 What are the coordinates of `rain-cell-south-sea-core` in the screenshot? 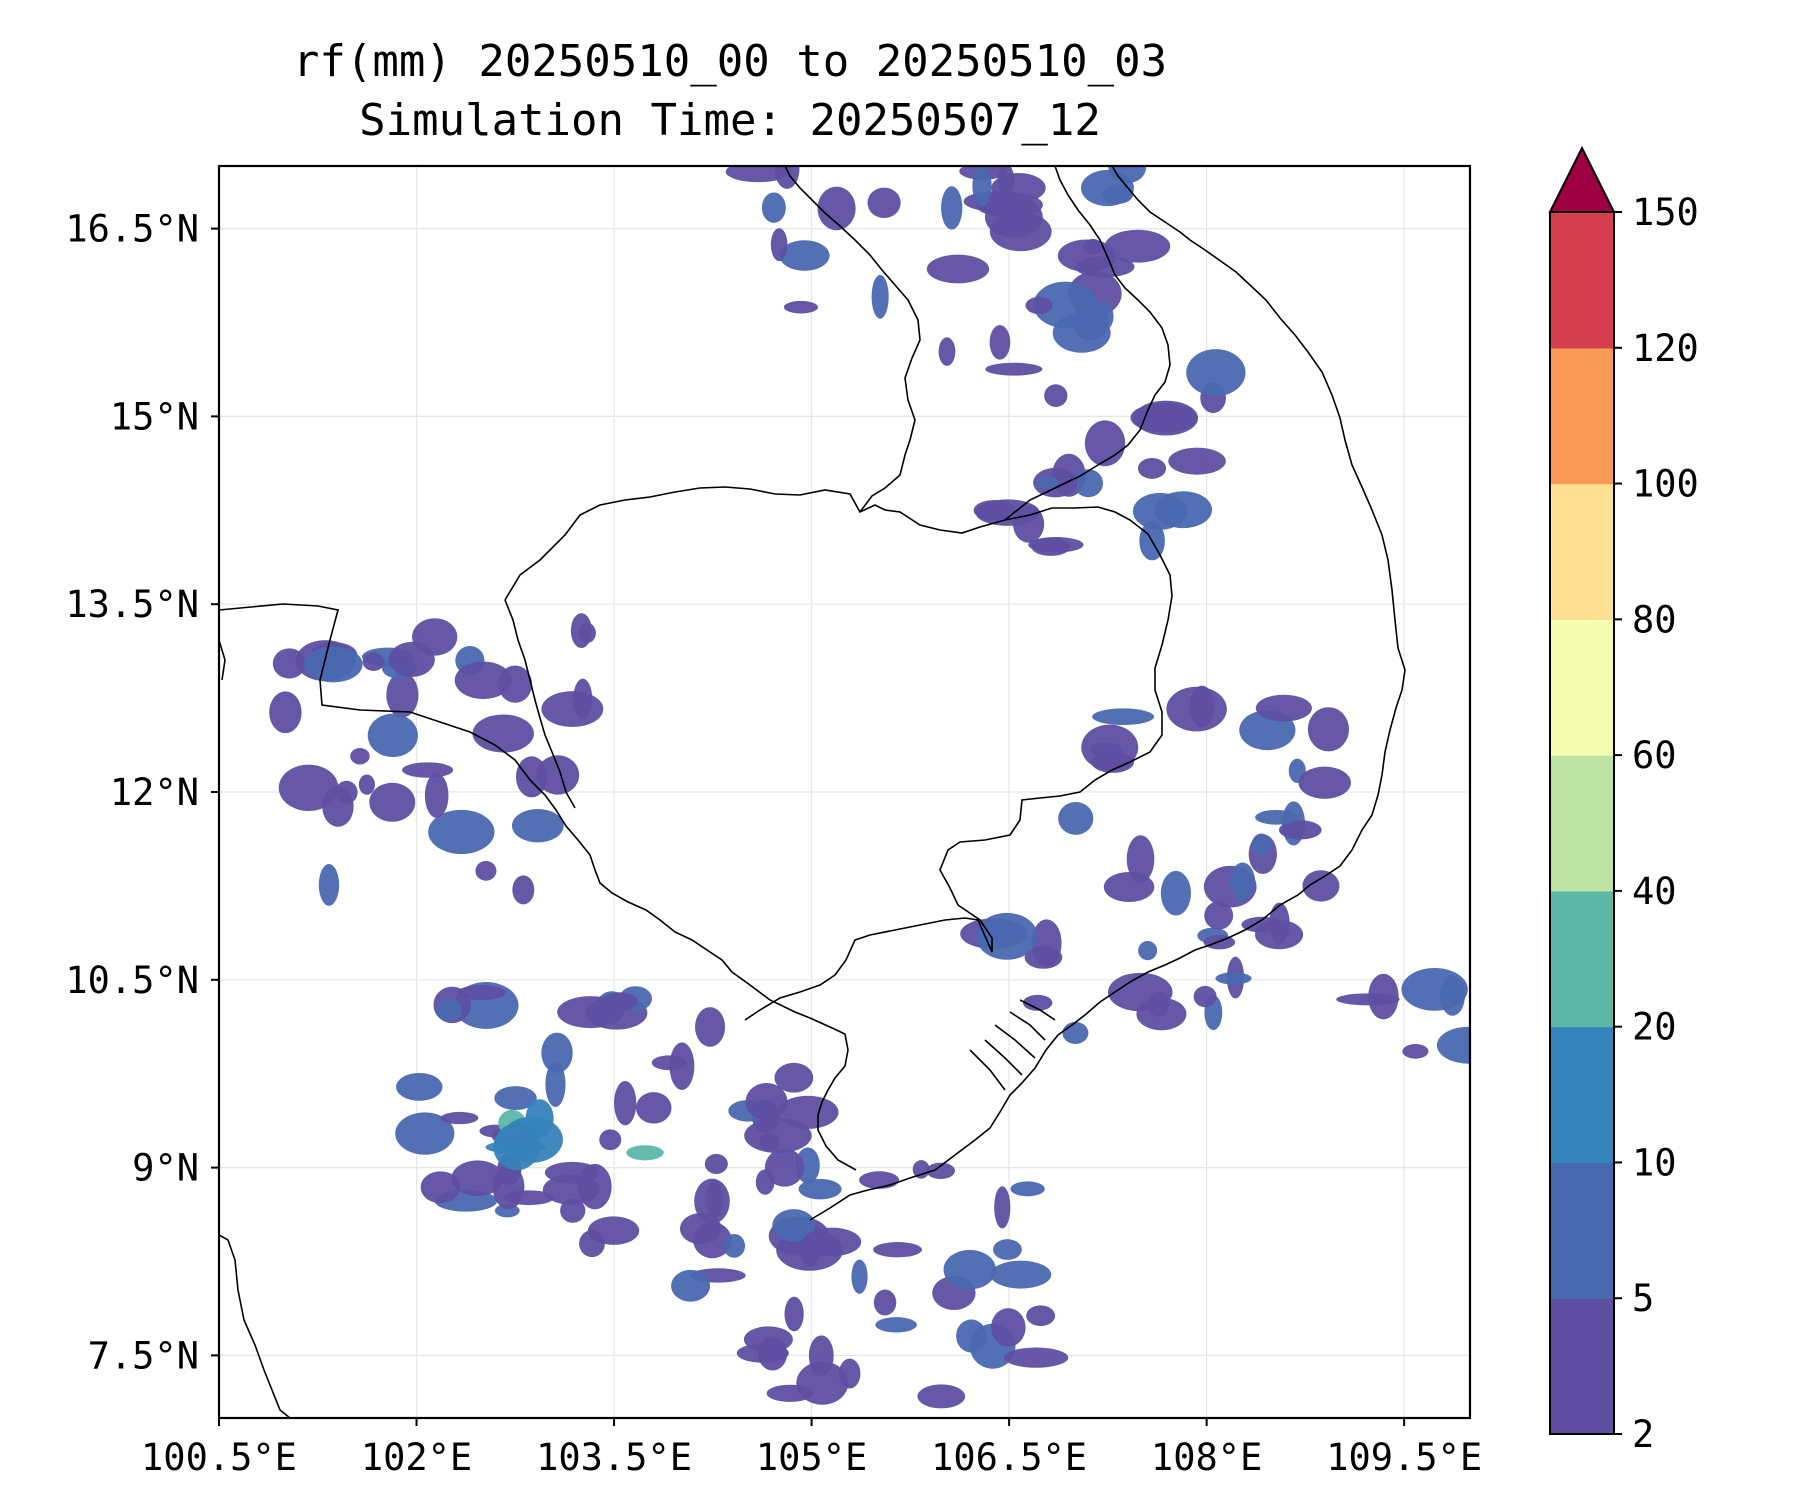 It's located at (645, 1153).